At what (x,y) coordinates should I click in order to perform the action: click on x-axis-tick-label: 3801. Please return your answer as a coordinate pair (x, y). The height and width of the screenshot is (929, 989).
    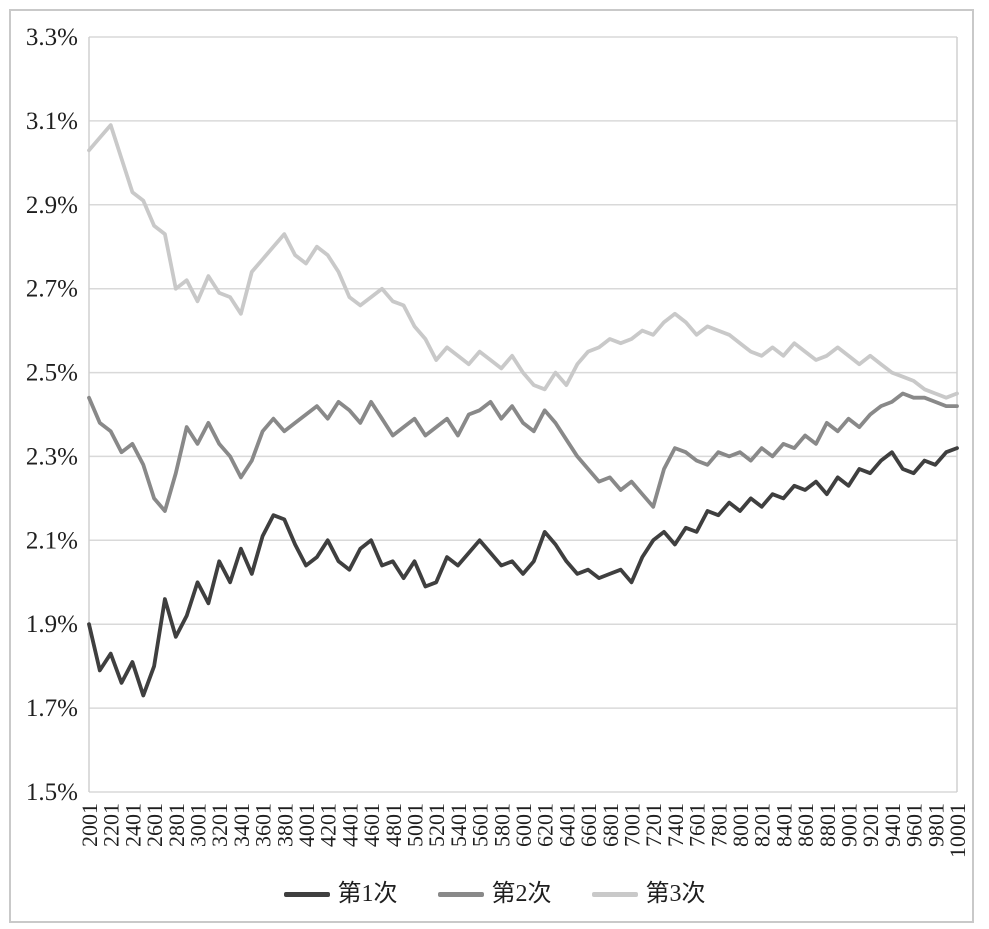
    Looking at the image, I should click on (284, 825).